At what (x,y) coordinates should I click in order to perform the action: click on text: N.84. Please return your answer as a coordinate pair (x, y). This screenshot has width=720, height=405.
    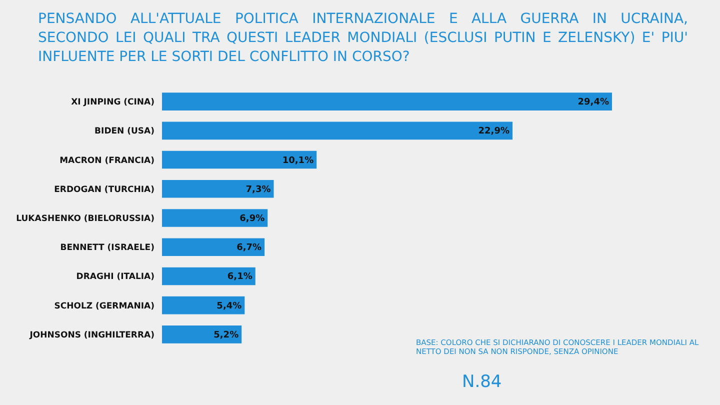
    Looking at the image, I should click on (482, 382).